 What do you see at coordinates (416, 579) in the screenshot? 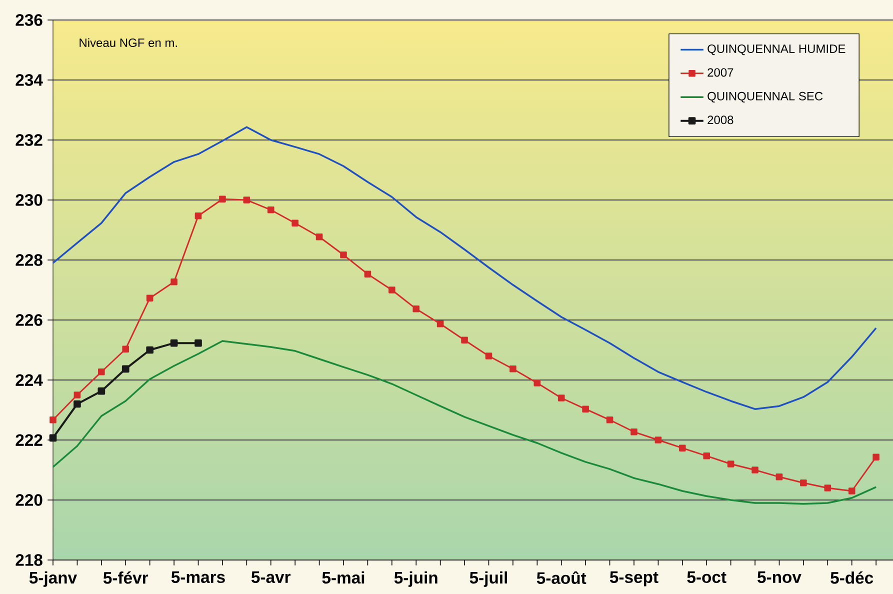
I see `x-tick-label: 5-juin` at bounding box center [416, 579].